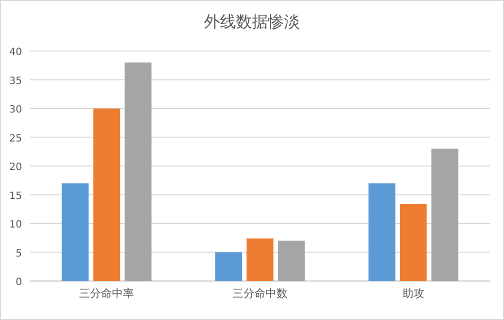 Image resolution: width=504 pixels, height=320 pixels. I want to click on y-tick-label: 10, so click(15, 225).